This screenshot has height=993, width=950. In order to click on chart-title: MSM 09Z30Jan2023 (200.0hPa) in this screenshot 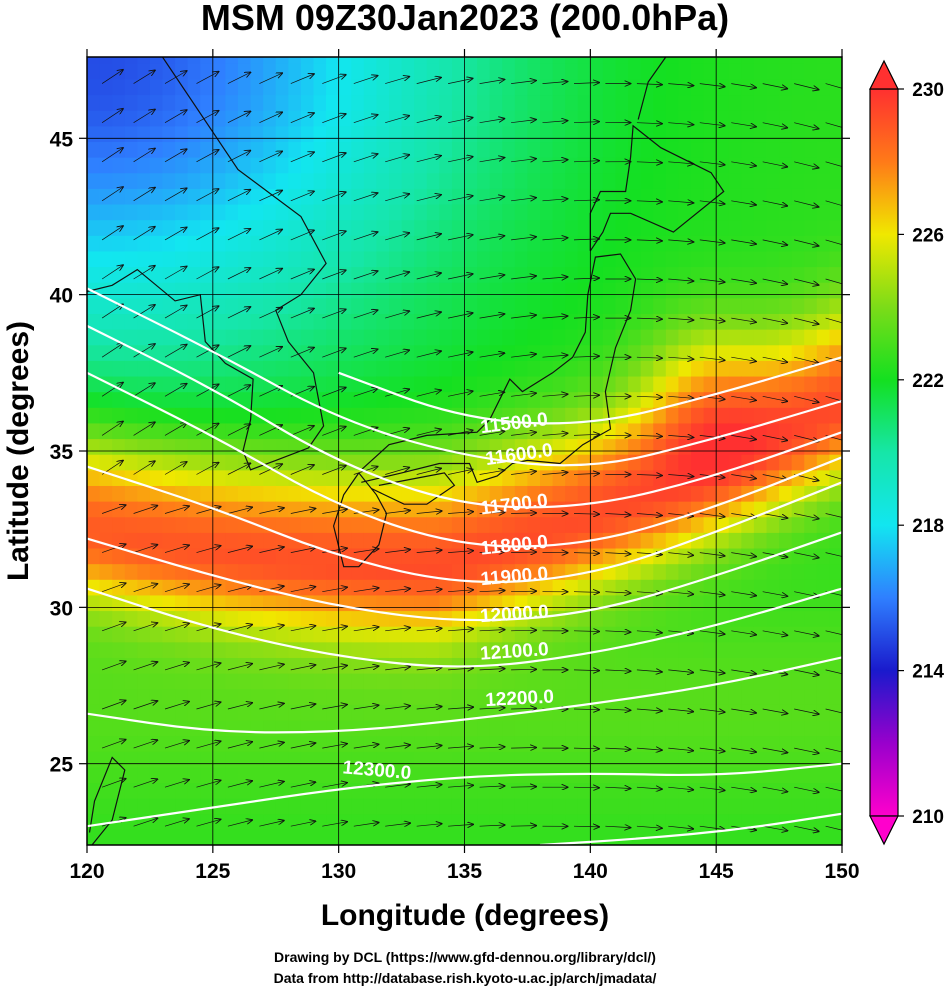, I will do `click(465, 19)`.